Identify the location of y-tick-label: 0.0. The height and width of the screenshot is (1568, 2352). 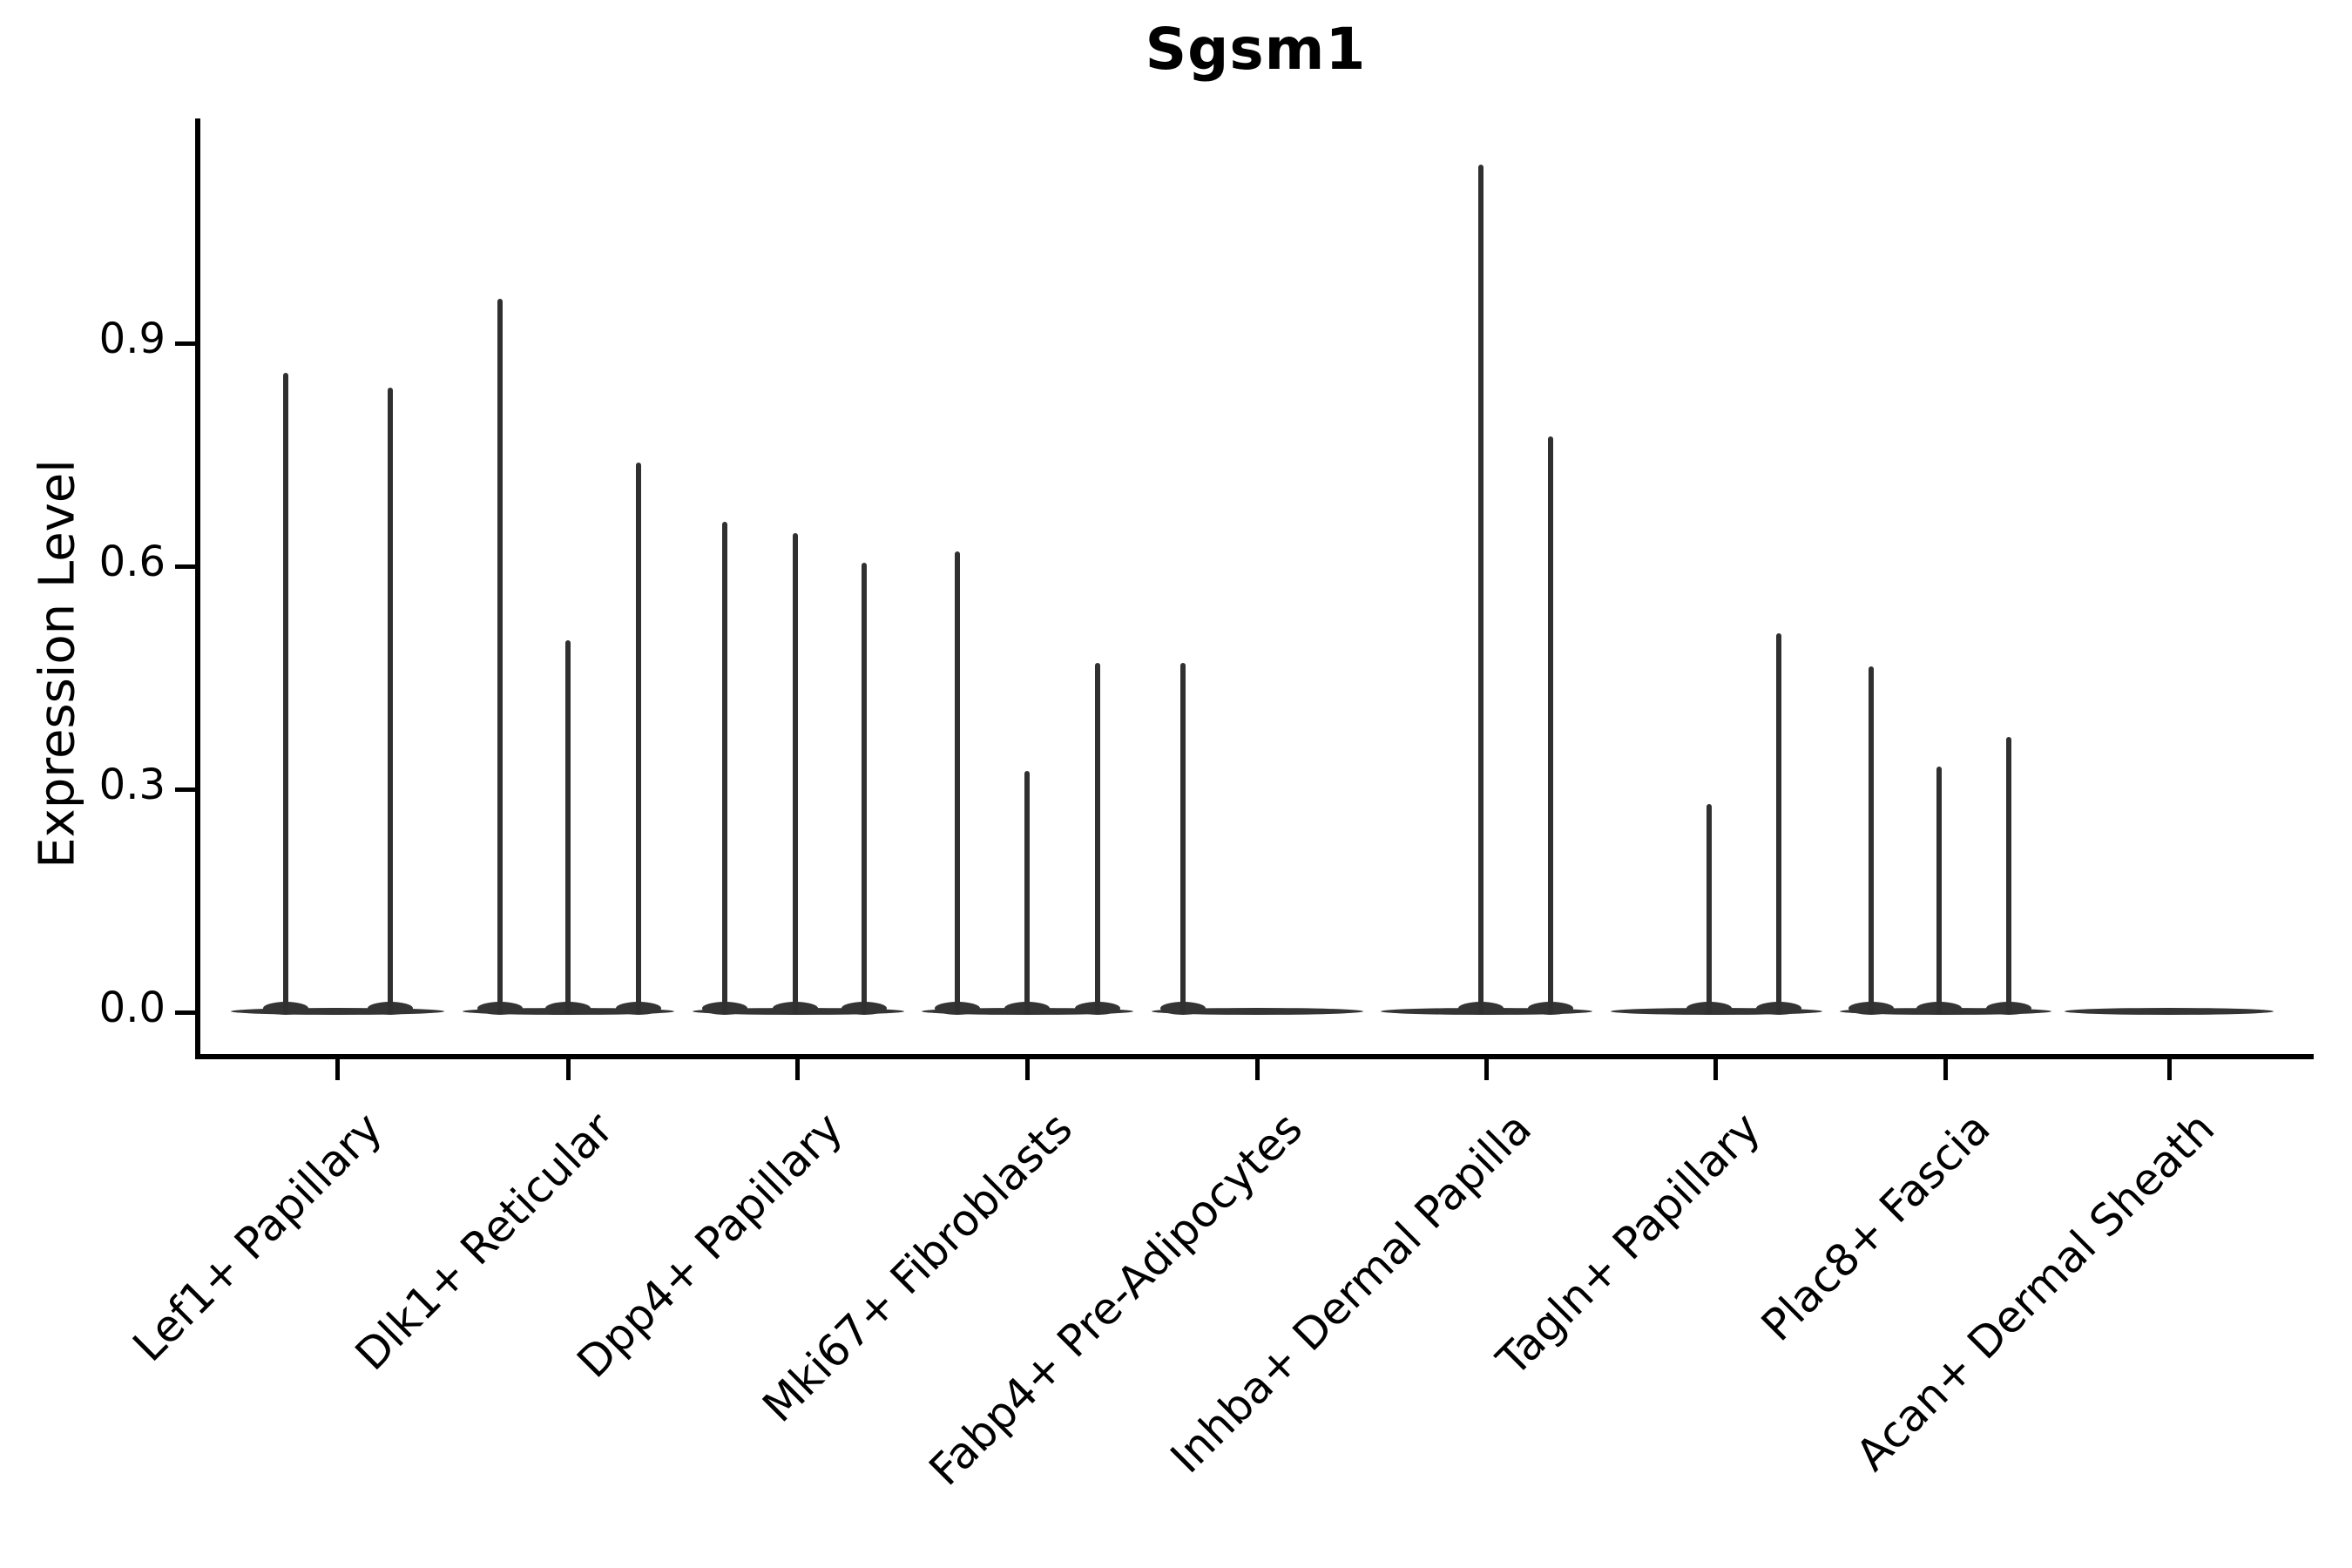
(132, 1007).